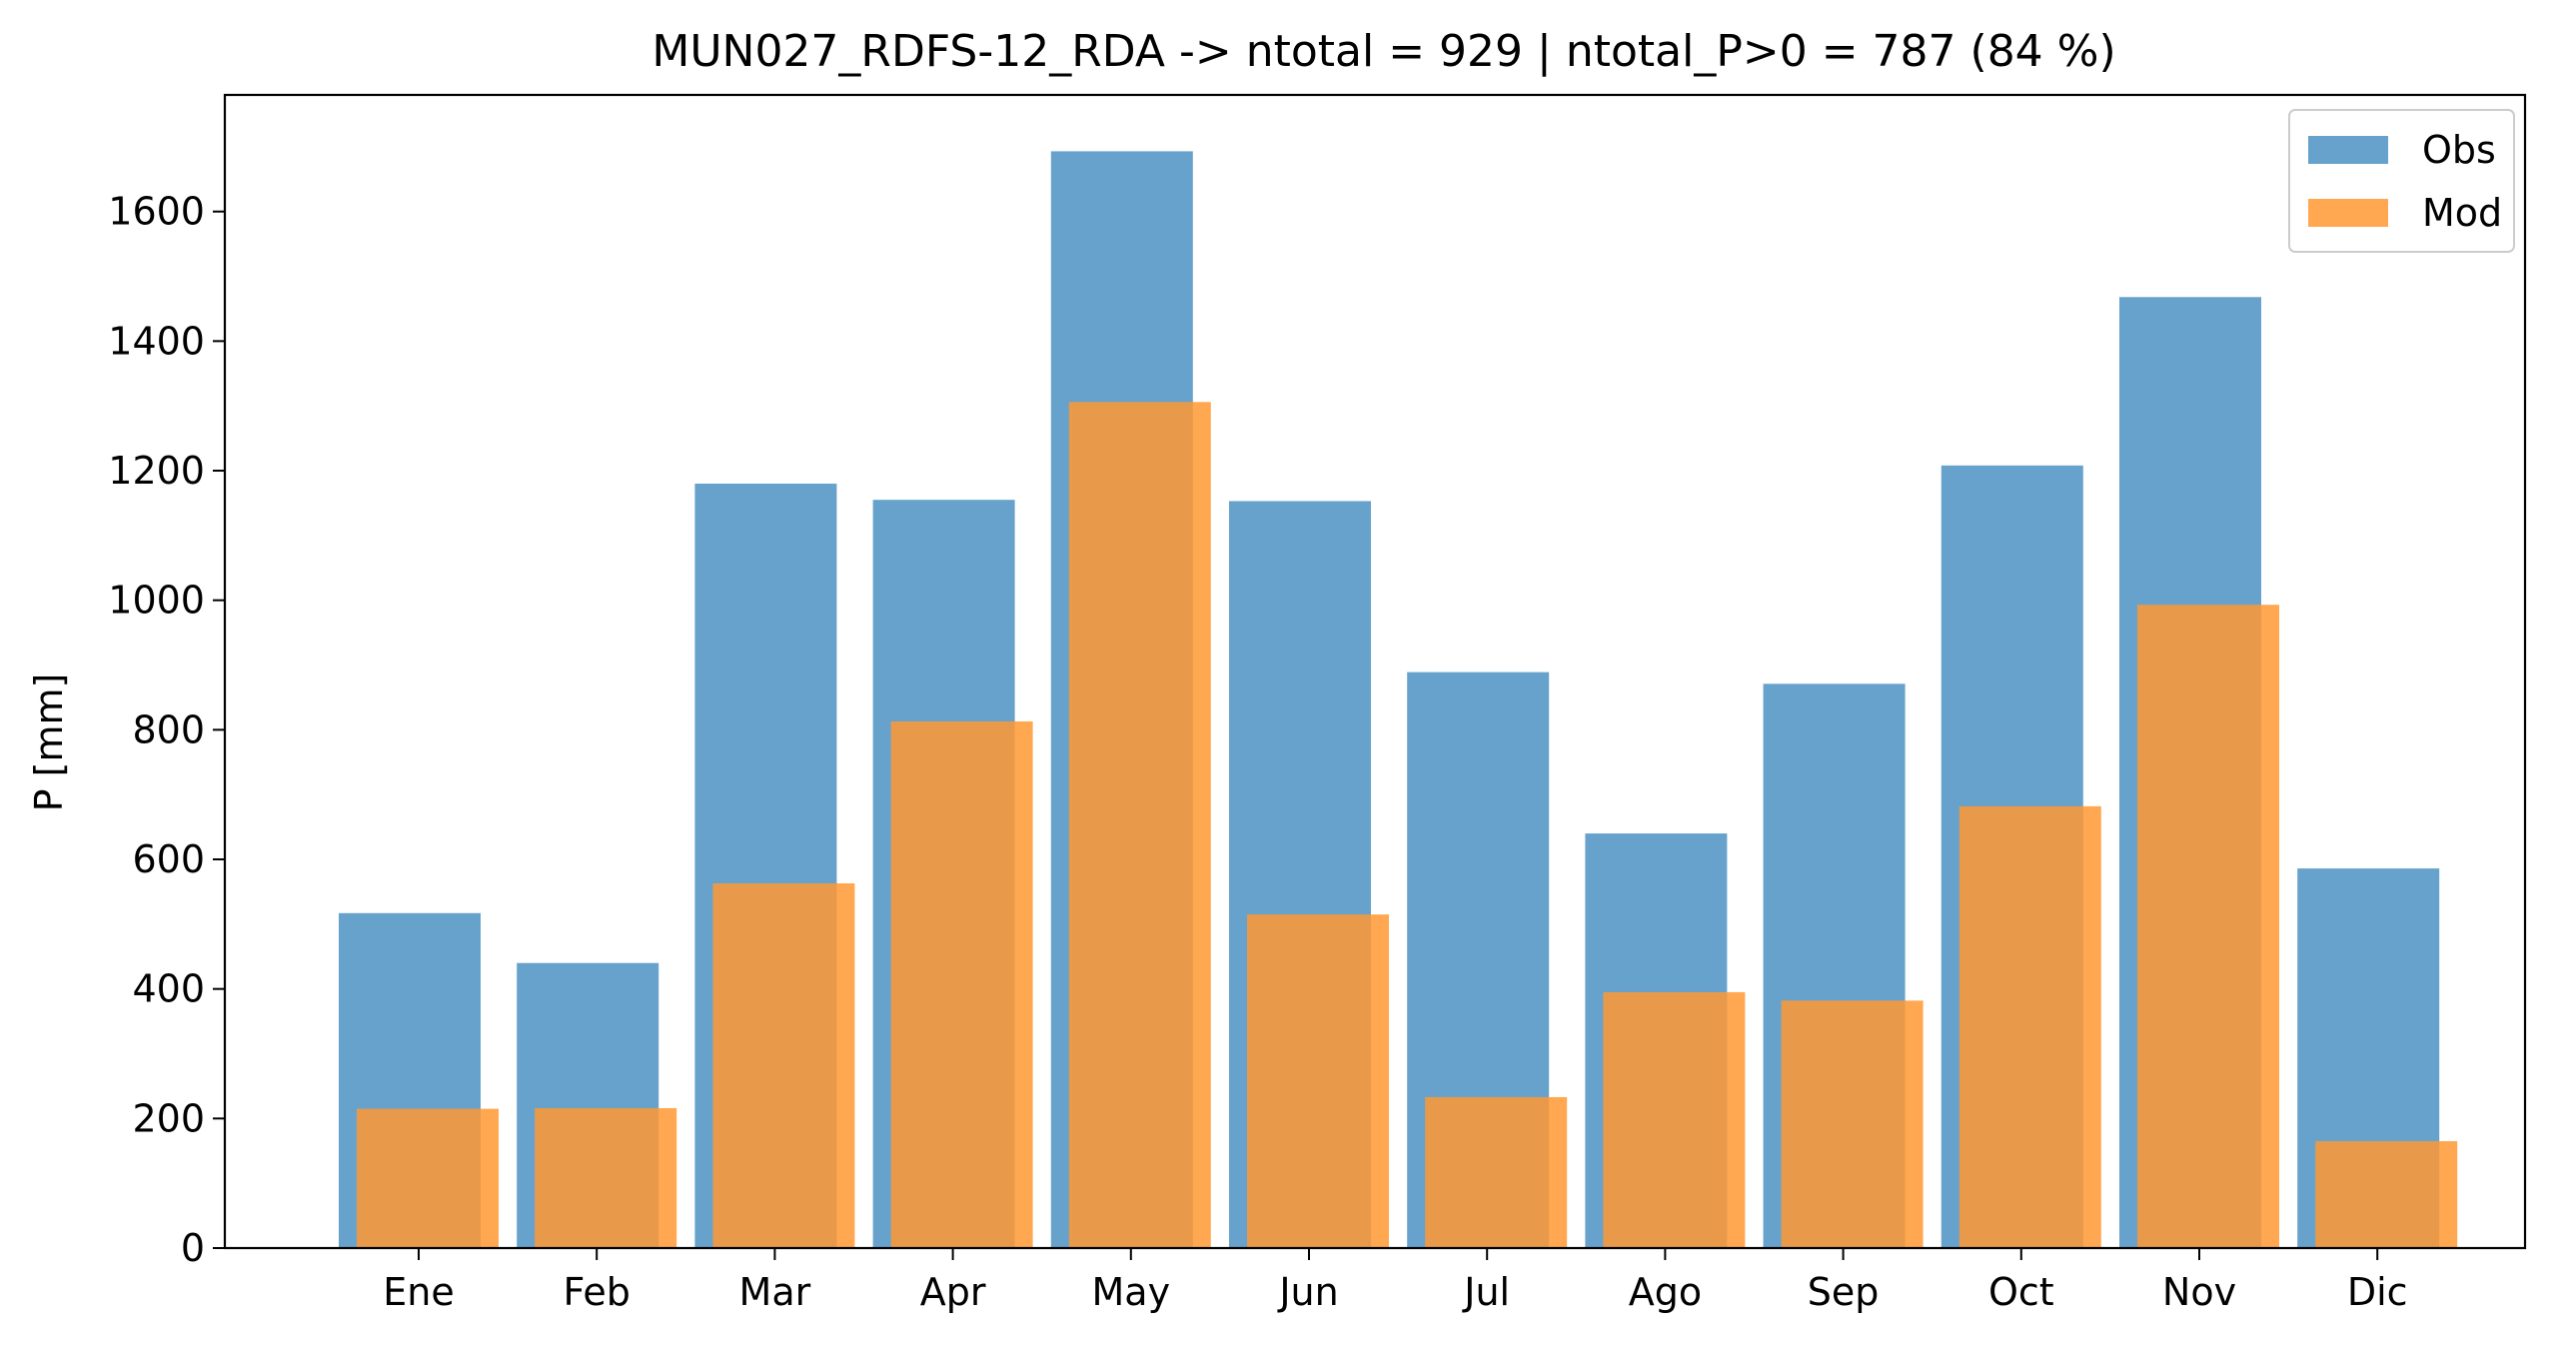 Image resolution: width=2576 pixels, height=1348 pixels. Describe the element at coordinates (783, 1066) in the screenshot. I see `bar-mod-mar` at that location.